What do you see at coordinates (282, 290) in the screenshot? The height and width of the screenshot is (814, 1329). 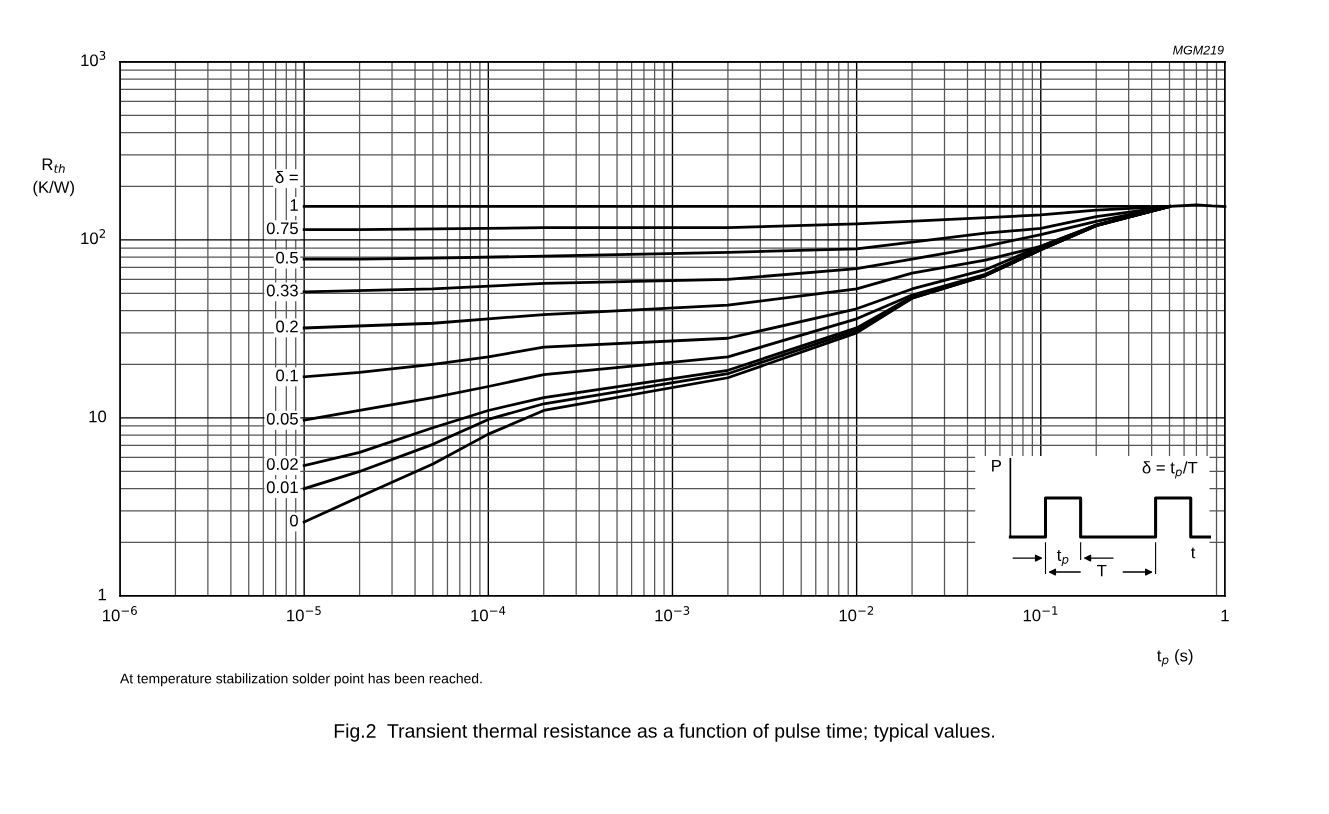 I see `series-label: 0.33` at bounding box center [282, 290].